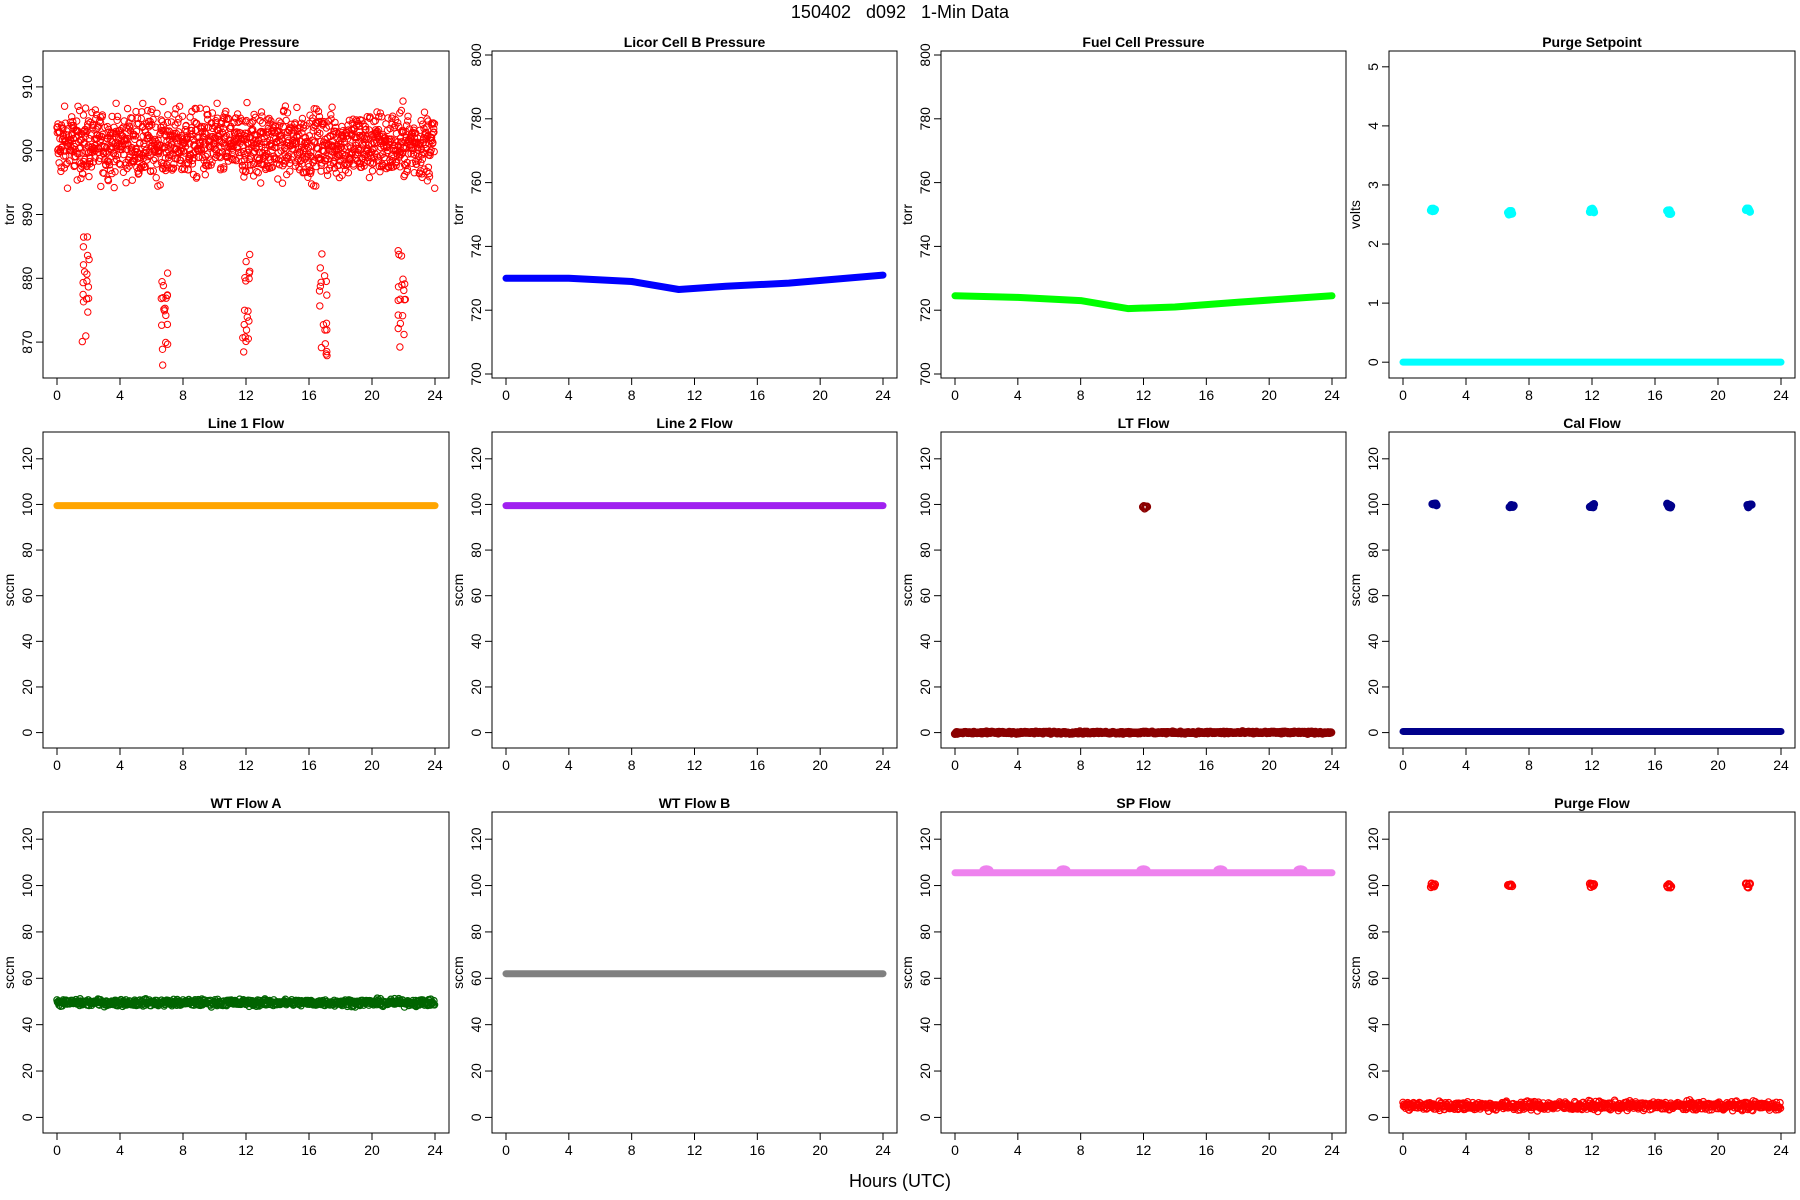 The image size is (1800, 1200). I want to click on x-tick-label: 16, so click(758, 1150).